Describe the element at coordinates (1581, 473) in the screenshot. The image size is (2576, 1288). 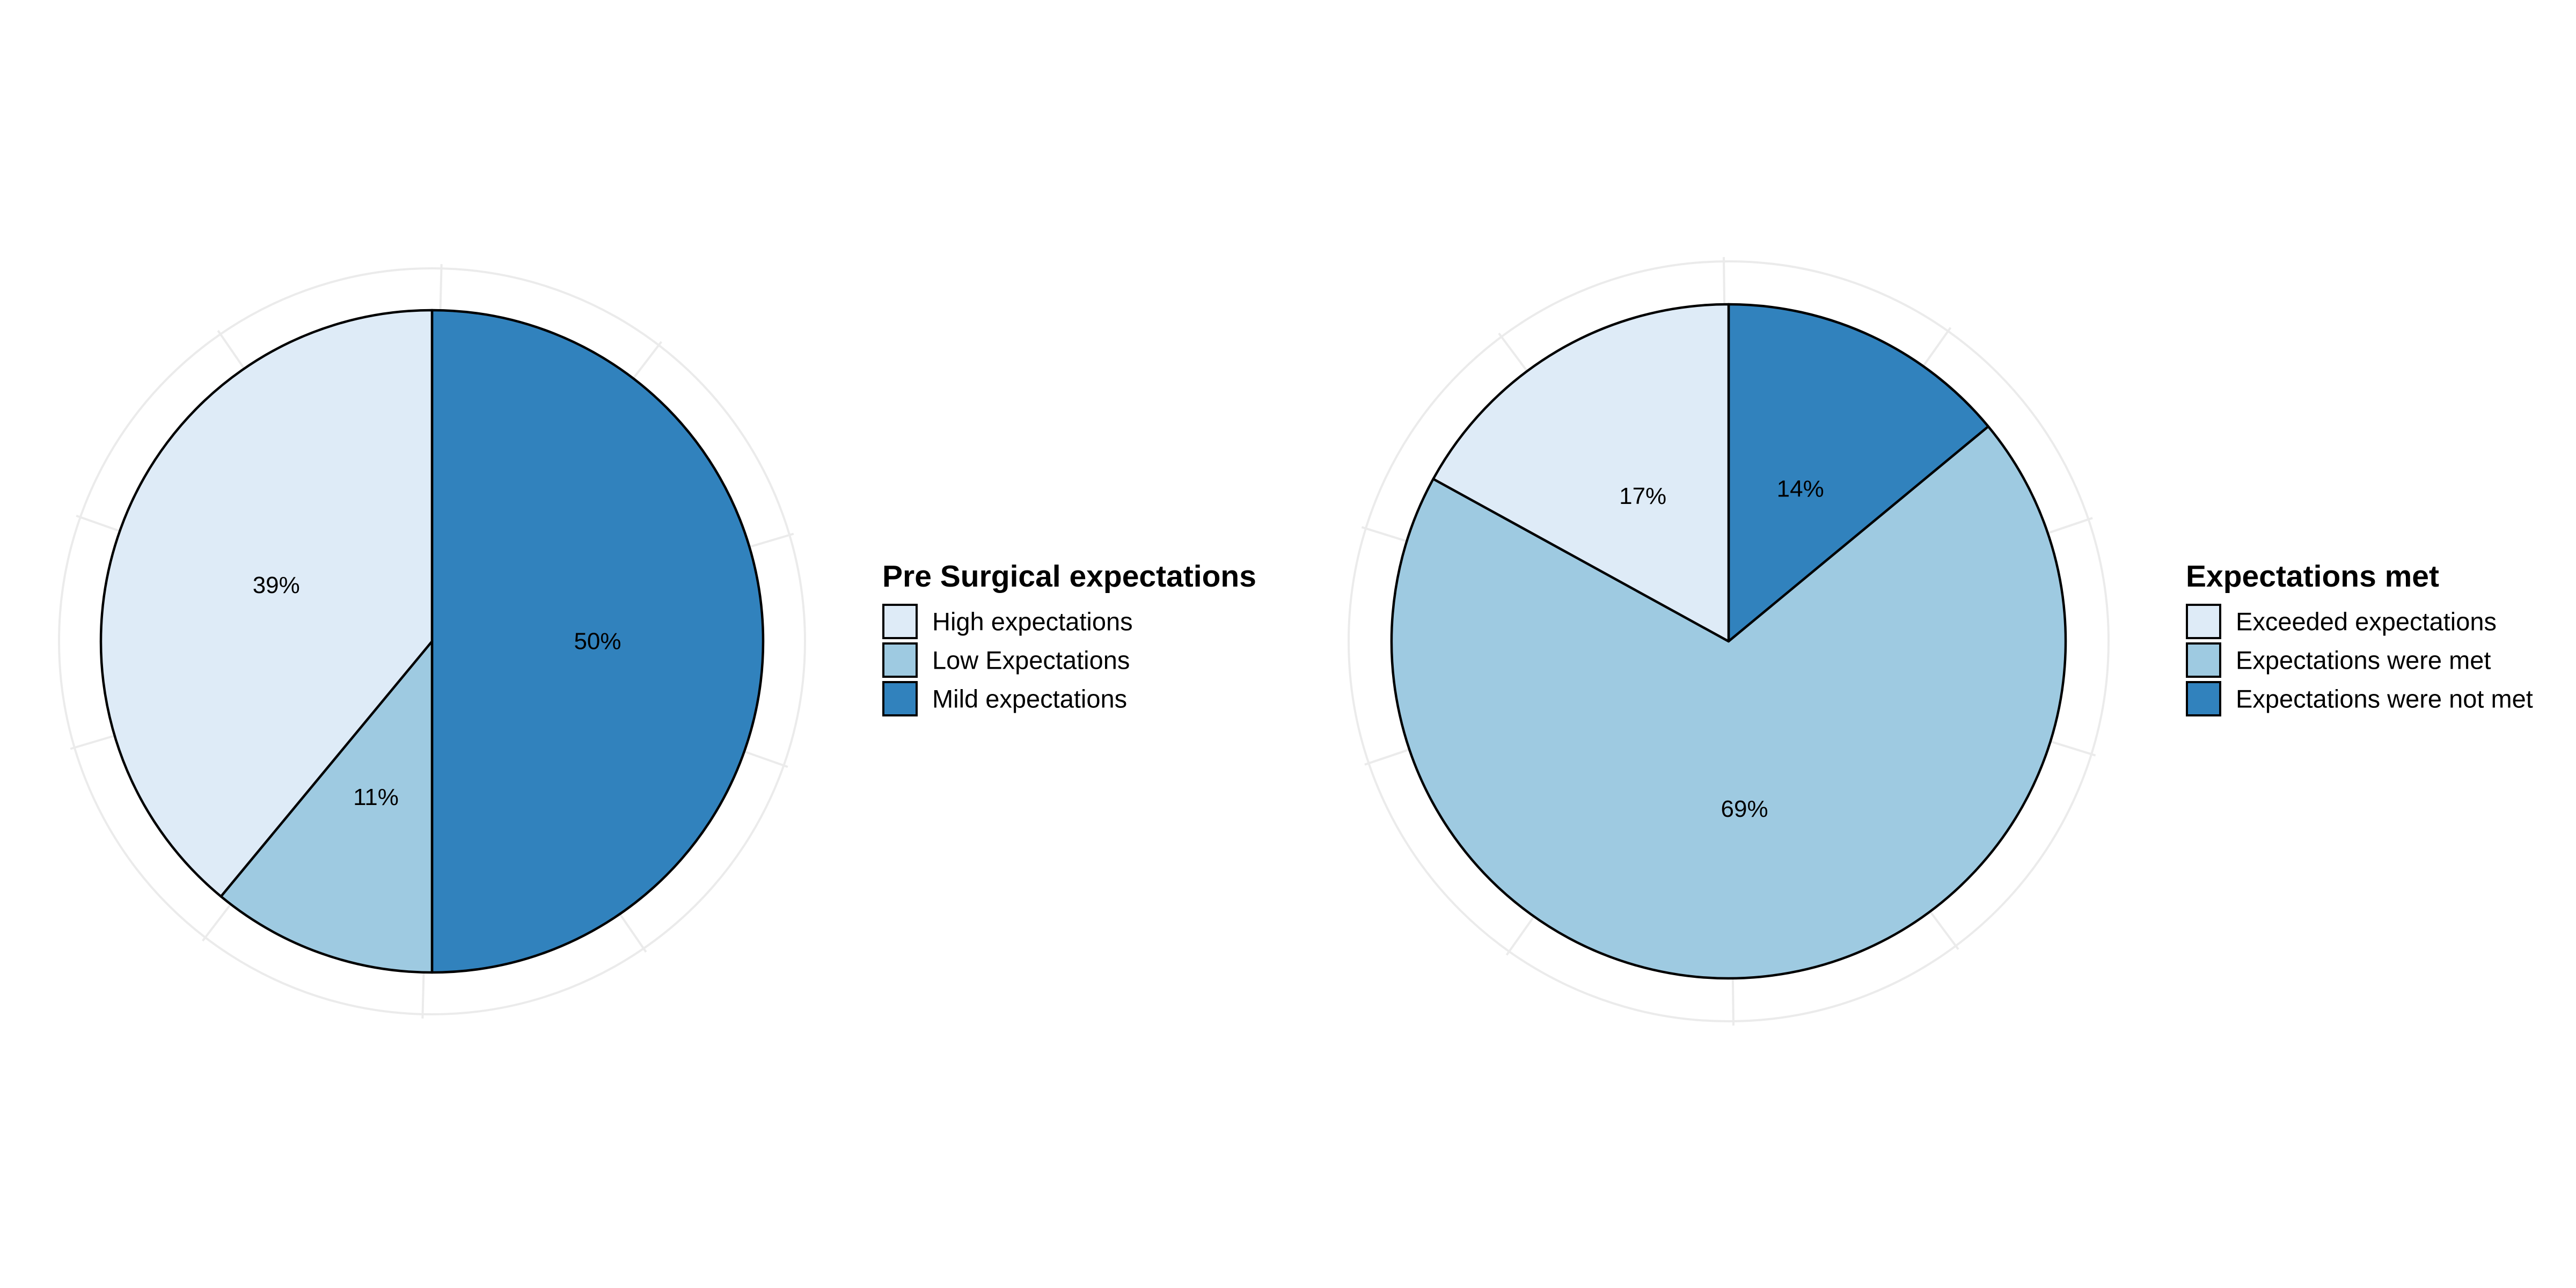
I see `pie-slice-exceeded-expectations` at that location.